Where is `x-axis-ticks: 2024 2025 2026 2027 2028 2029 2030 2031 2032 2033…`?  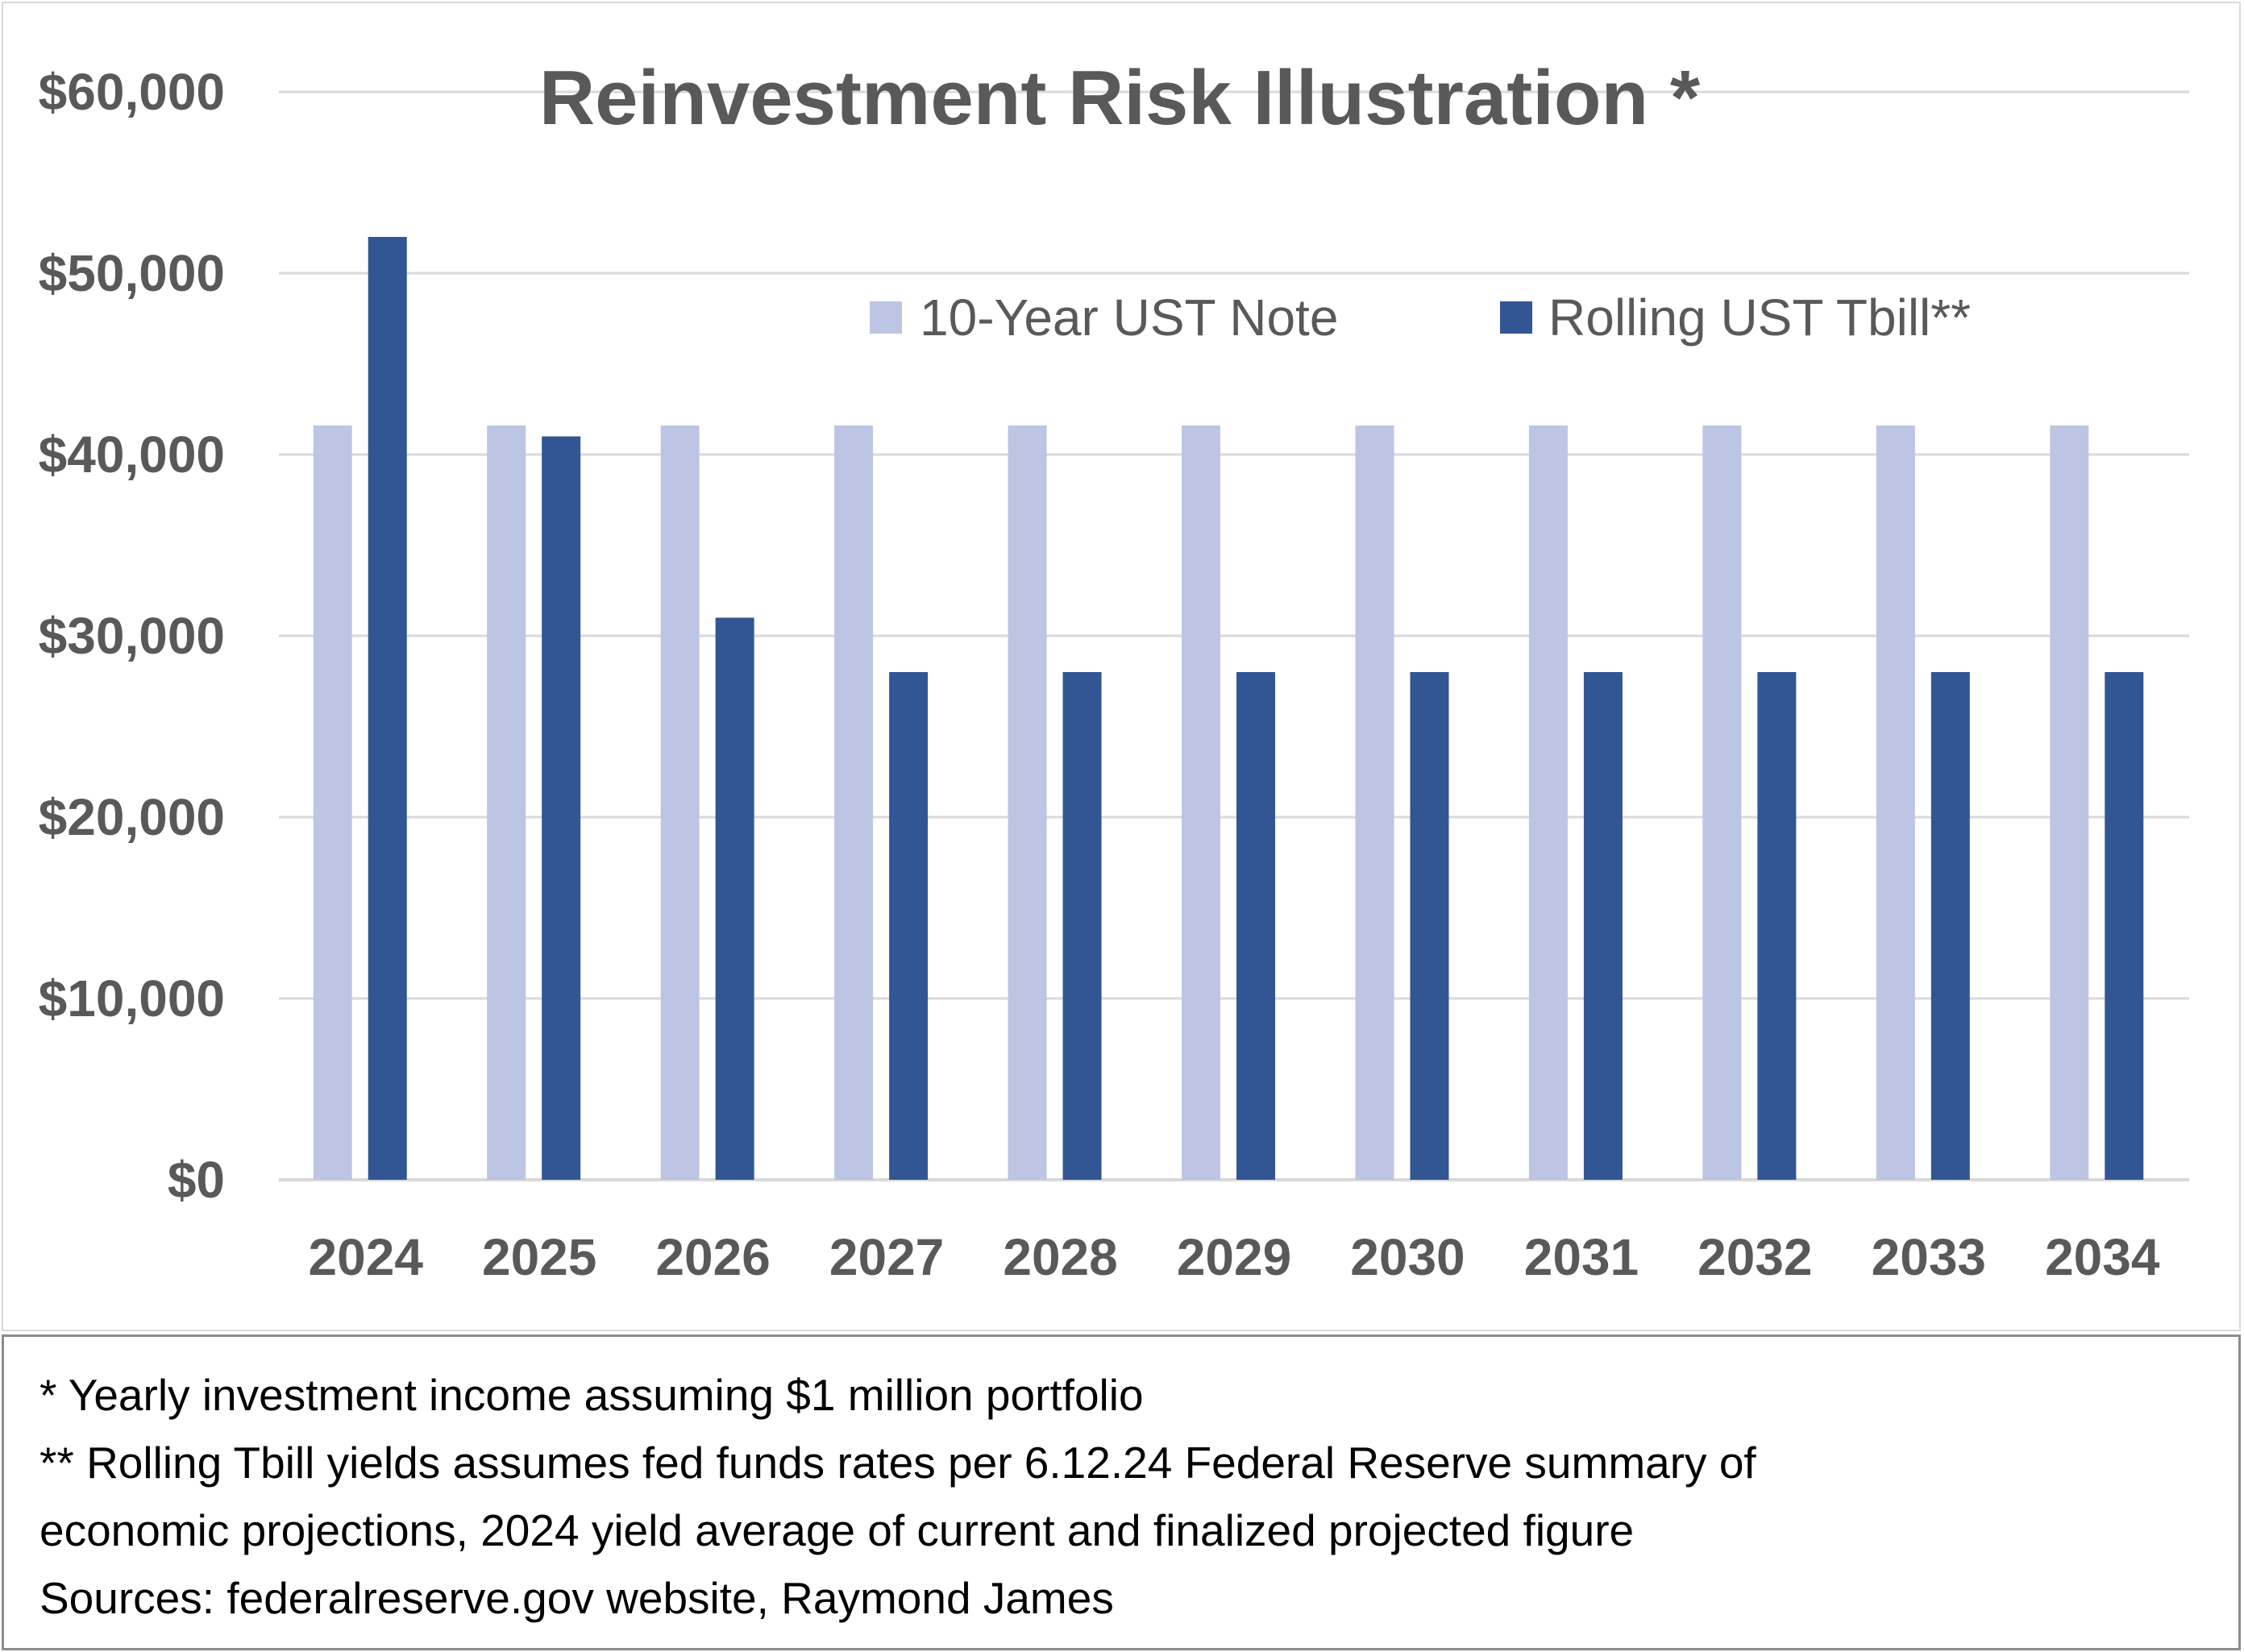 x-axis-ticks: 2024 2025 2026 2027 2028 2029 2030 2031 2032 2033… is located at coordinates (1234, 1257).